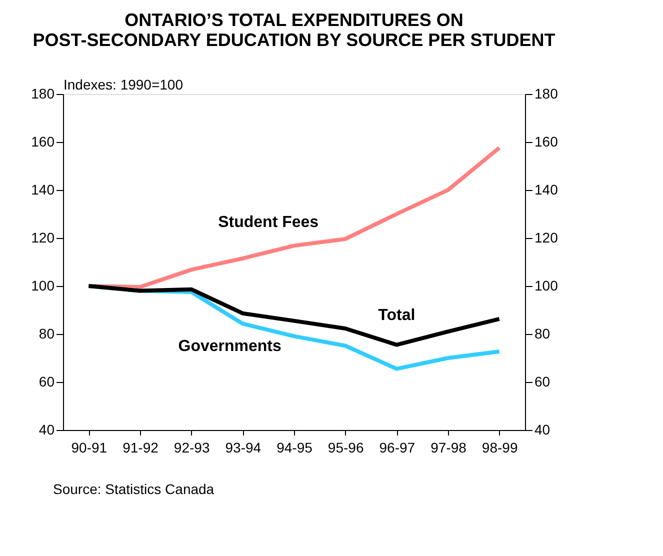  What do you see at coordinates (546, 286) in the screenshot?
I see `y2-tick-label: 100` at bounding box center [546, 286].